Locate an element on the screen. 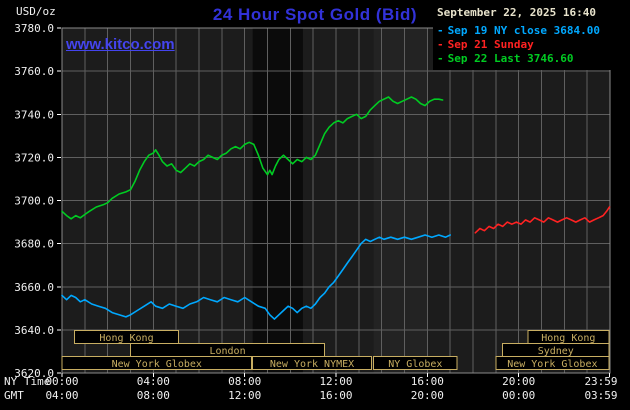 The image size is (630, 410). series-line-sep-21-sunday is located at coordinates (542, 220).